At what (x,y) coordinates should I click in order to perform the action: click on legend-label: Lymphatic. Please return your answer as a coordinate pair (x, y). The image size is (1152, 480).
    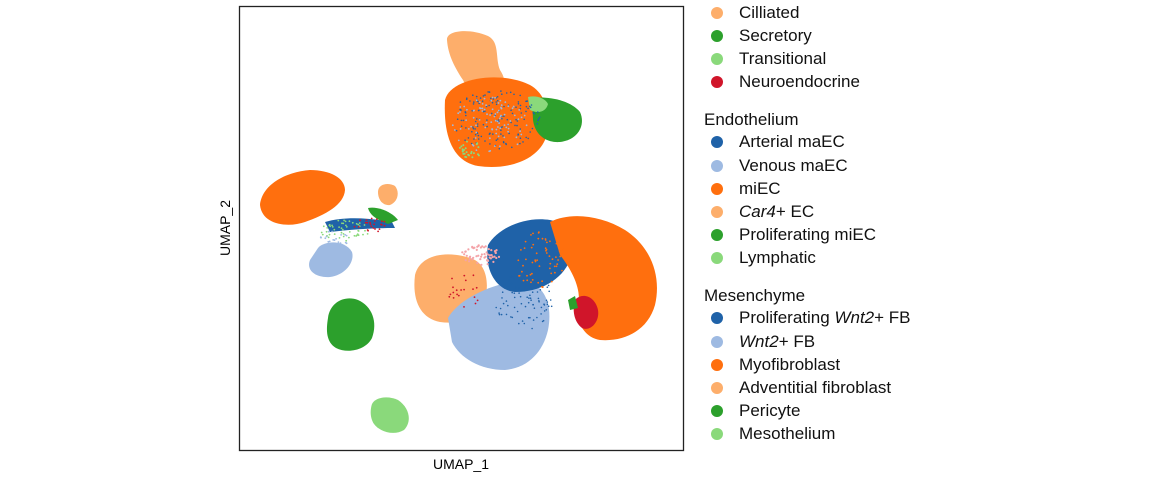
    Looking at the image, I should click on (777, 258).